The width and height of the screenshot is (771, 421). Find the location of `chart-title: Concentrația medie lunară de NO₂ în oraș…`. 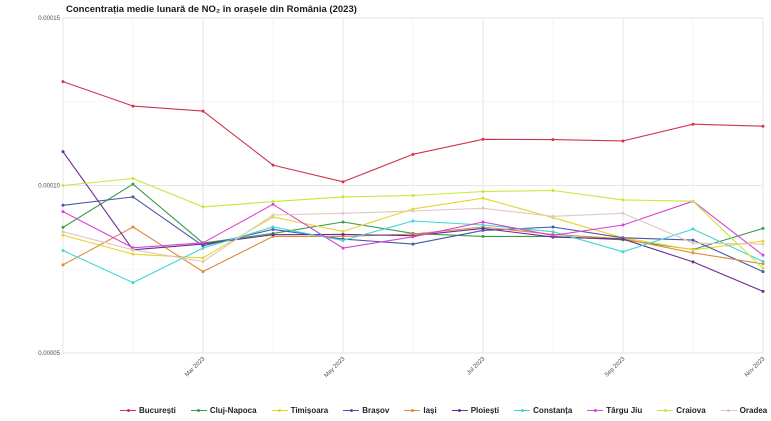

chart-title: Concentrația medie lunară de NO₂ în oraș… is located at coordinates (211, 9).